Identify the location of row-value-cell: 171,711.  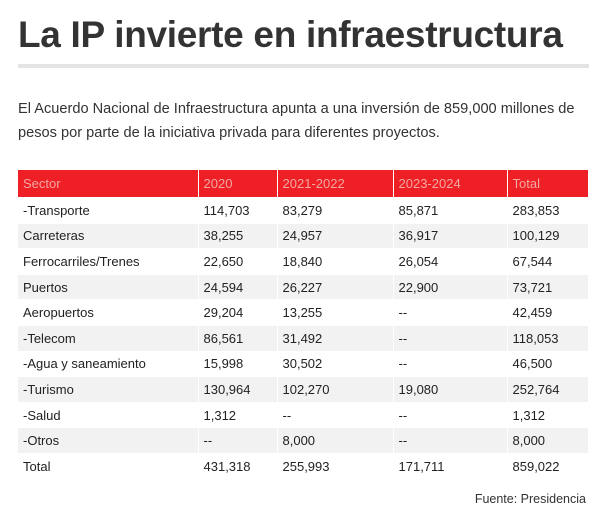
(450, 466).